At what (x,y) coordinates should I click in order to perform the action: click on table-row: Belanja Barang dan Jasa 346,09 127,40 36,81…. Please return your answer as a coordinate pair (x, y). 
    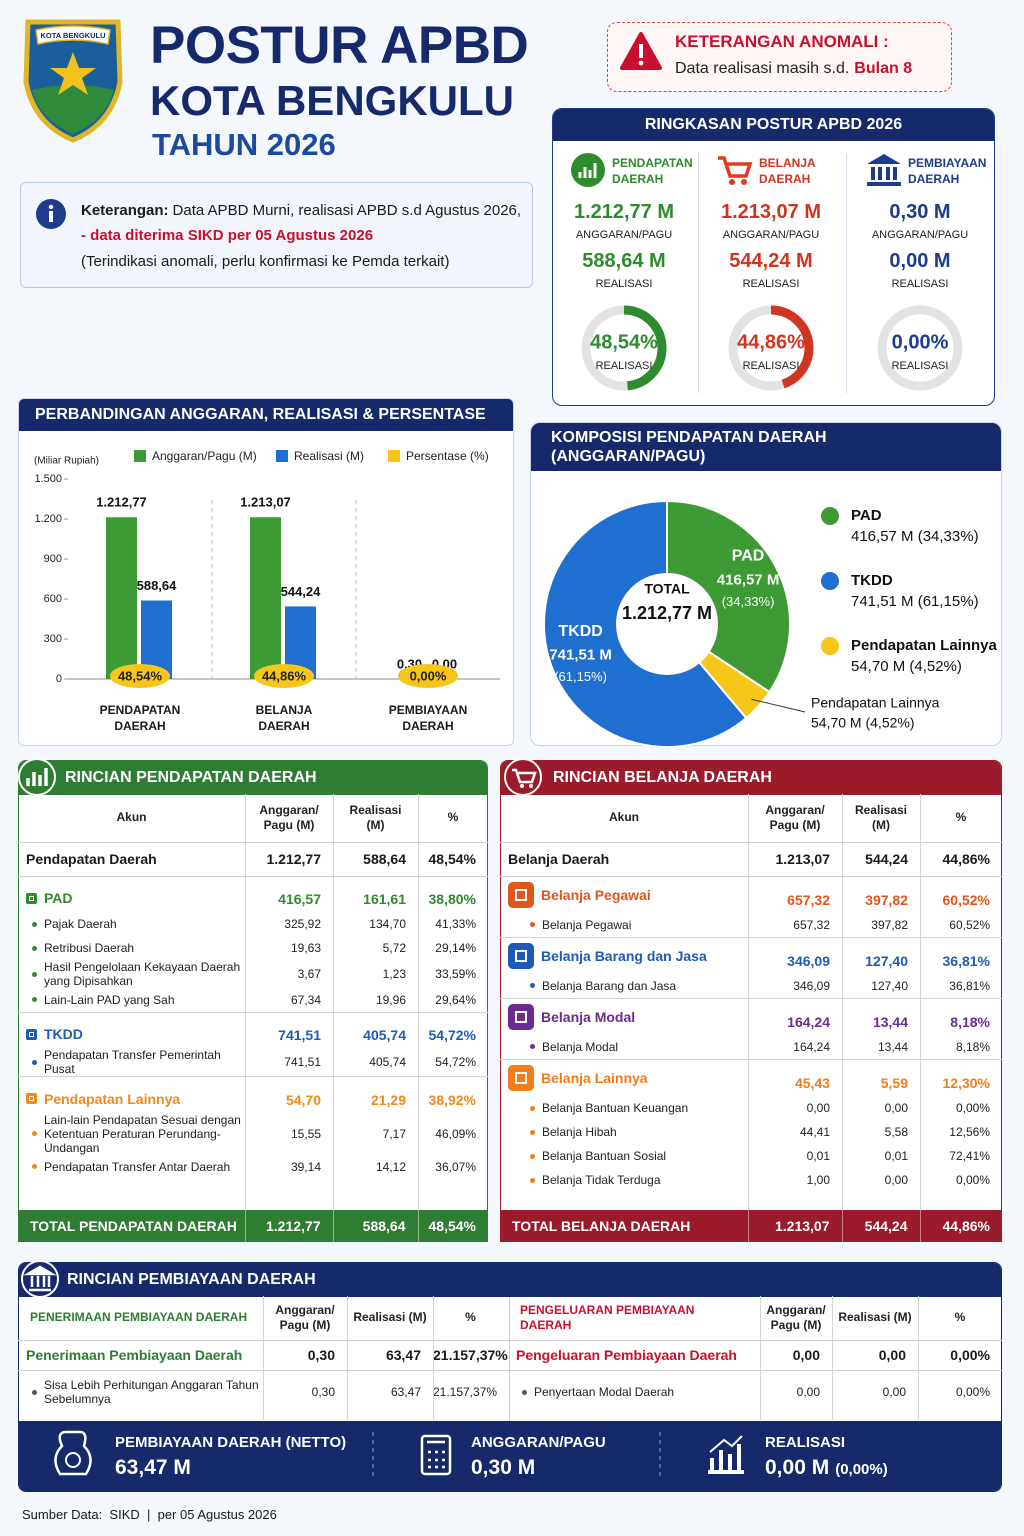
    Looking at the image, I should click on (751, 986).